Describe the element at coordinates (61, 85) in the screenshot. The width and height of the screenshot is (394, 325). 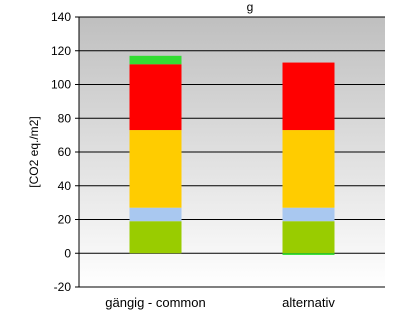
I see `y-tick-label: 100` at that location.